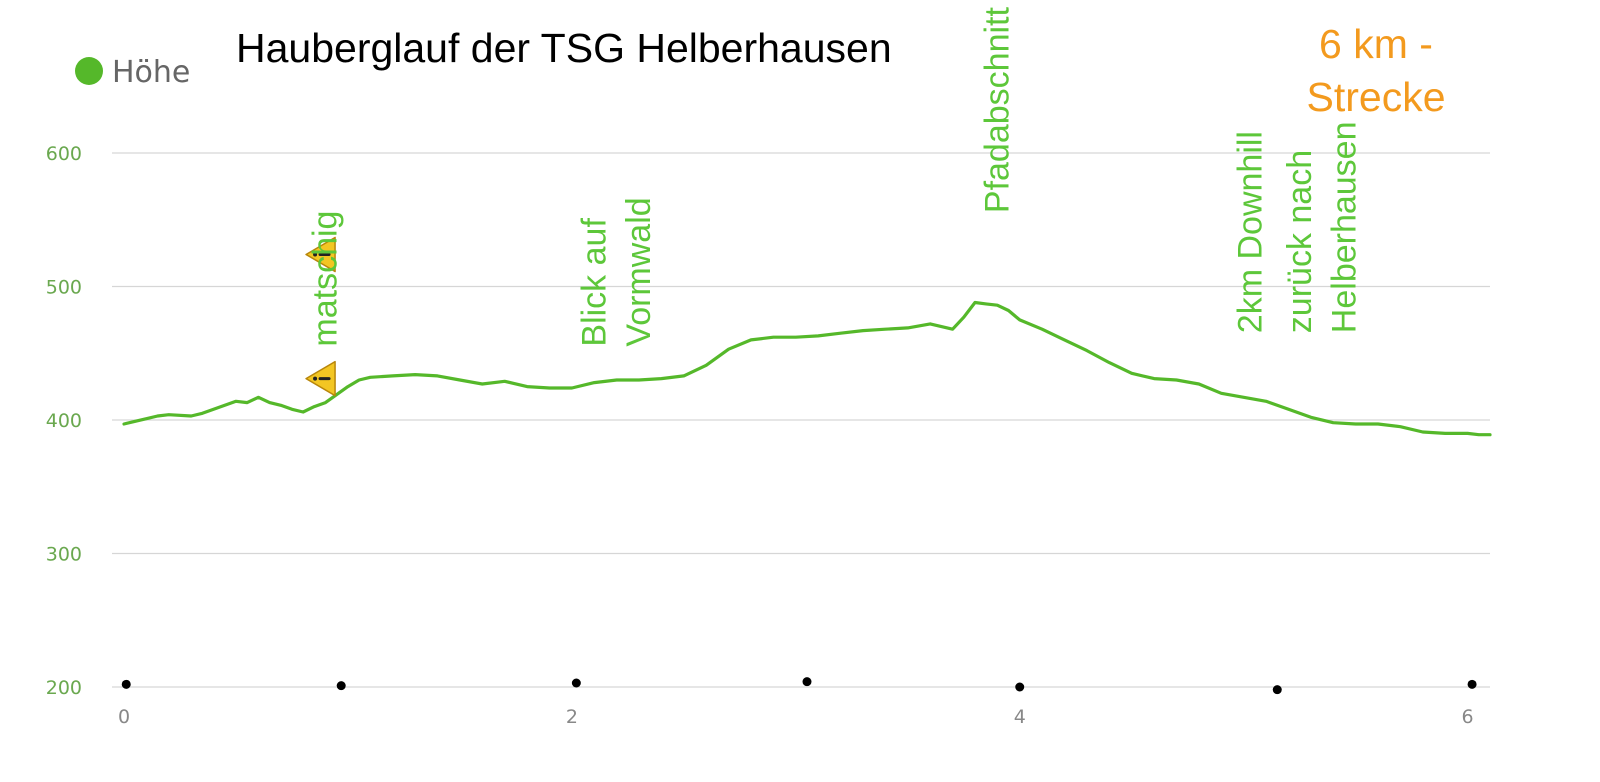 The image size is (1600, 782). What do you see at coordinates (89, 71) in the screenshot?
I see `legend-swatch` at bounding box center [89, 71].